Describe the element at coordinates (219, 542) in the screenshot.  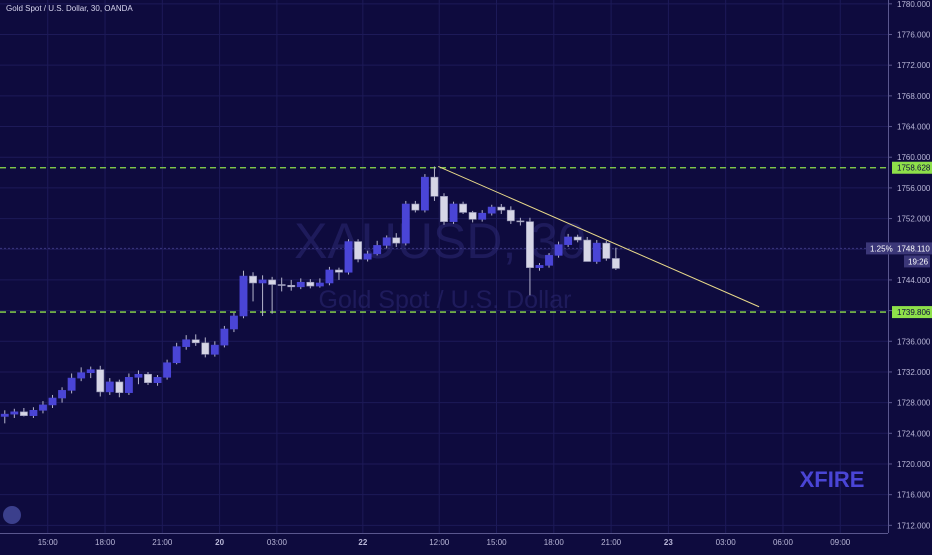
I see `time-axis-label: 20` at that location.